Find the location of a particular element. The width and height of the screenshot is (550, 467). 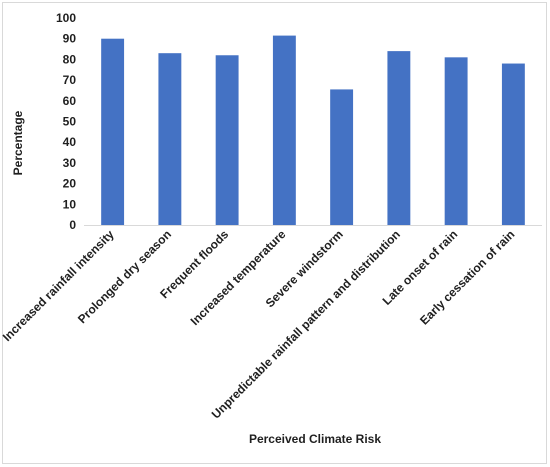

y-tick-label: 100 is located at coordinates (66, 18).